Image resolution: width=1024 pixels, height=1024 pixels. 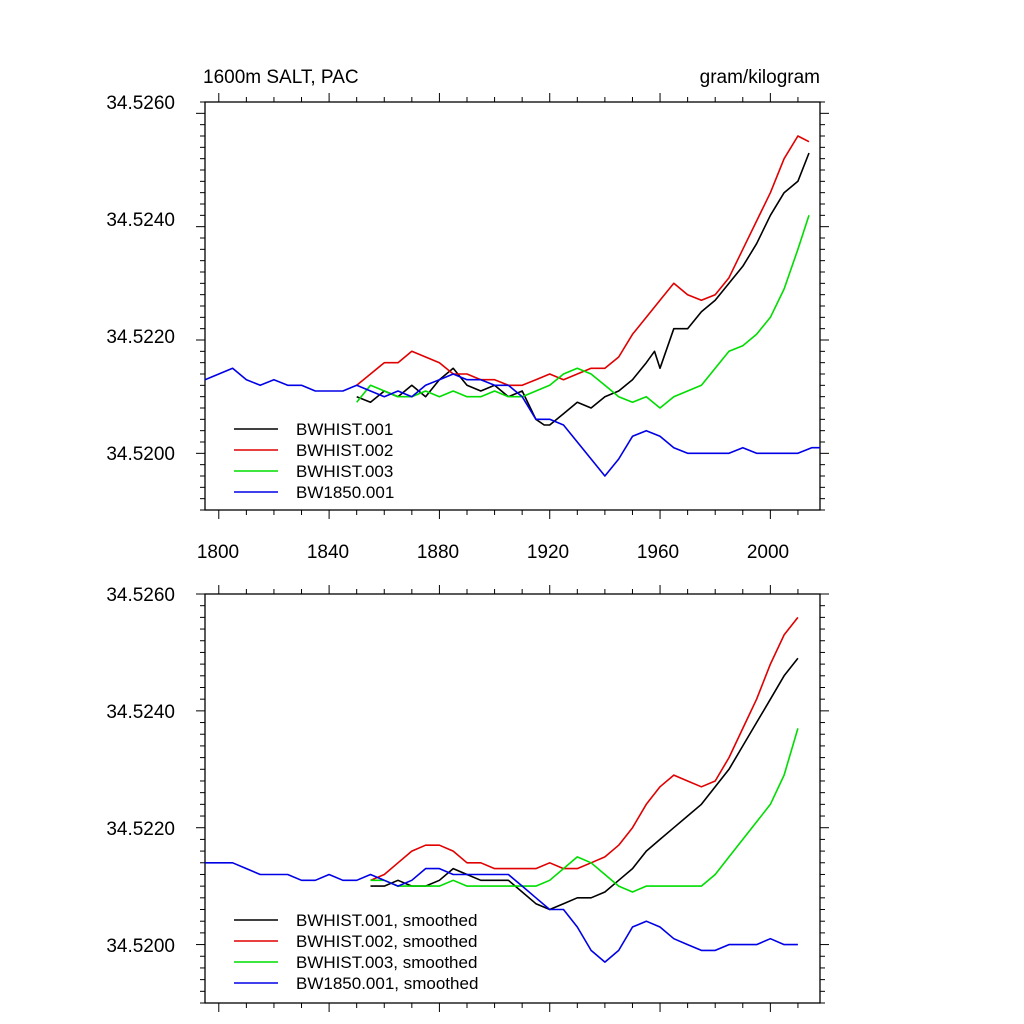 What do you see at coordinates (345, 492) in the screenshot?
I see `legend-label-bw1850-001: BW1850.001` at bounding box center [345, 492].